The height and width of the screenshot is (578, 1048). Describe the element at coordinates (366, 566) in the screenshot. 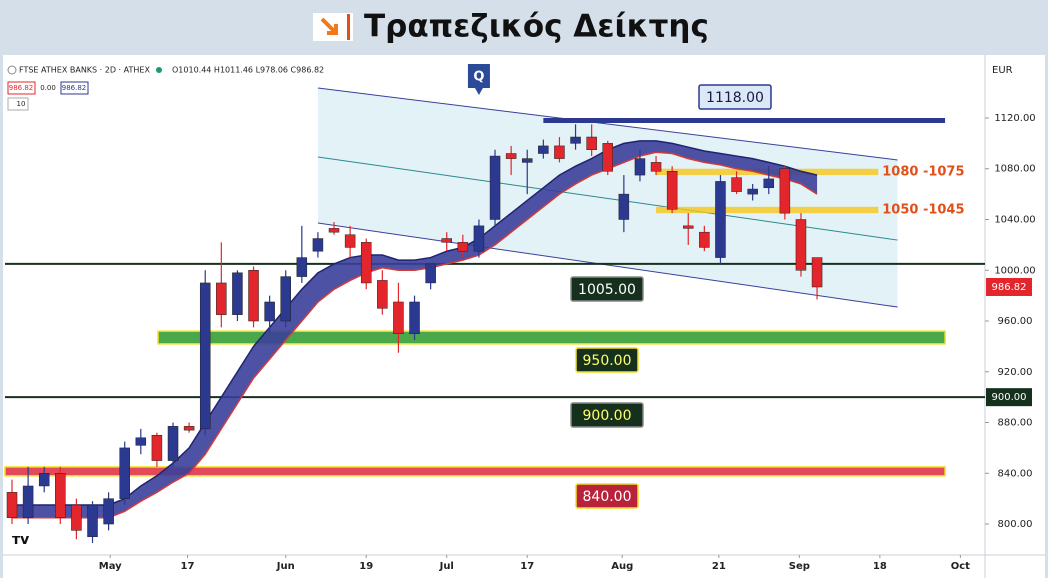

I see `x-tick-label: 19` at that location.